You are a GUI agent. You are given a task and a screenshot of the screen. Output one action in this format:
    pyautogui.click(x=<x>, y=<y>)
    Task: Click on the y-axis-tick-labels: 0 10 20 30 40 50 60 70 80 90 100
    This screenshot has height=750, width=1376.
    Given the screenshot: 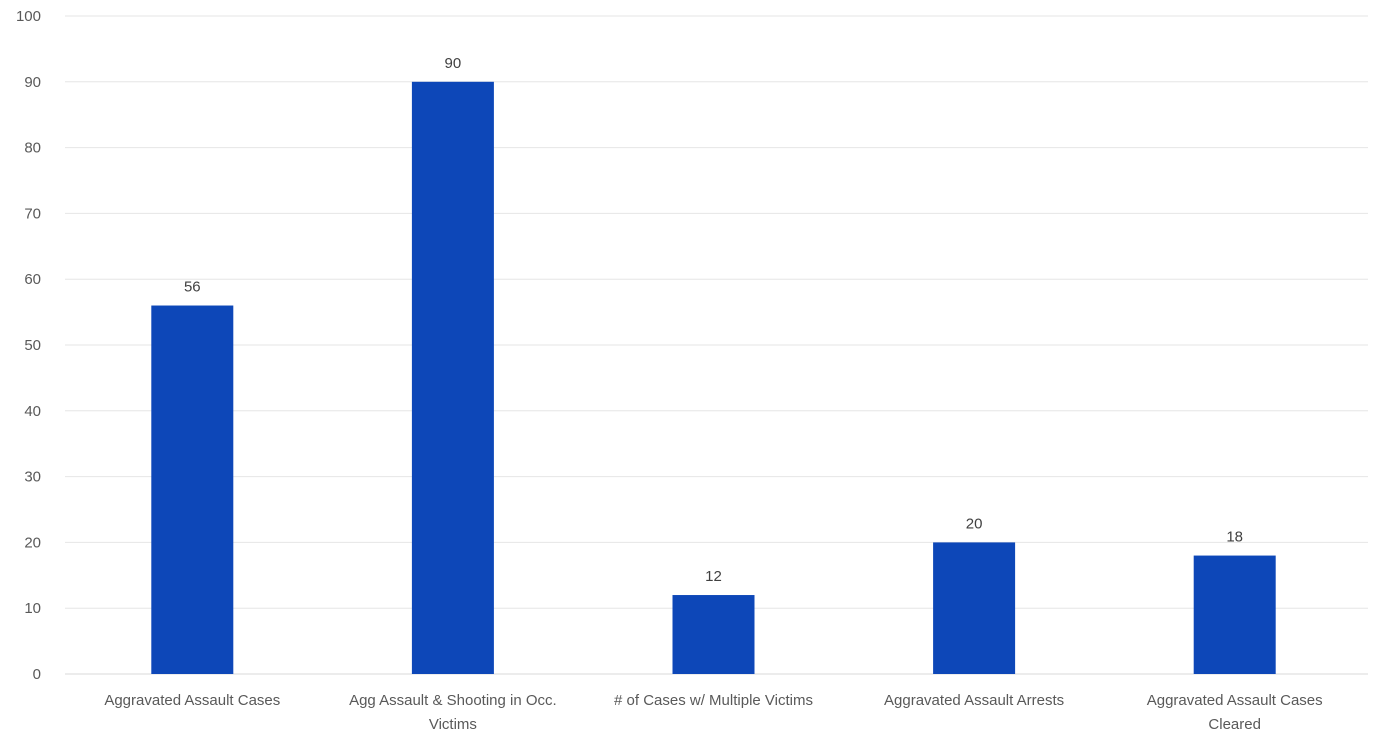 What is the action you would take?
    pyautogui.click(x=28, y=345)
    